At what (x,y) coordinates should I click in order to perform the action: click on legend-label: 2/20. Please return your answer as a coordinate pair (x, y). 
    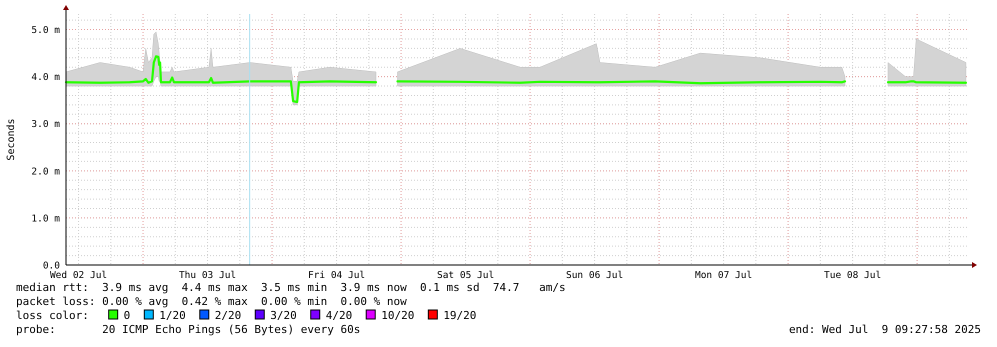
    Looking at the image, I should click on (228, 315).